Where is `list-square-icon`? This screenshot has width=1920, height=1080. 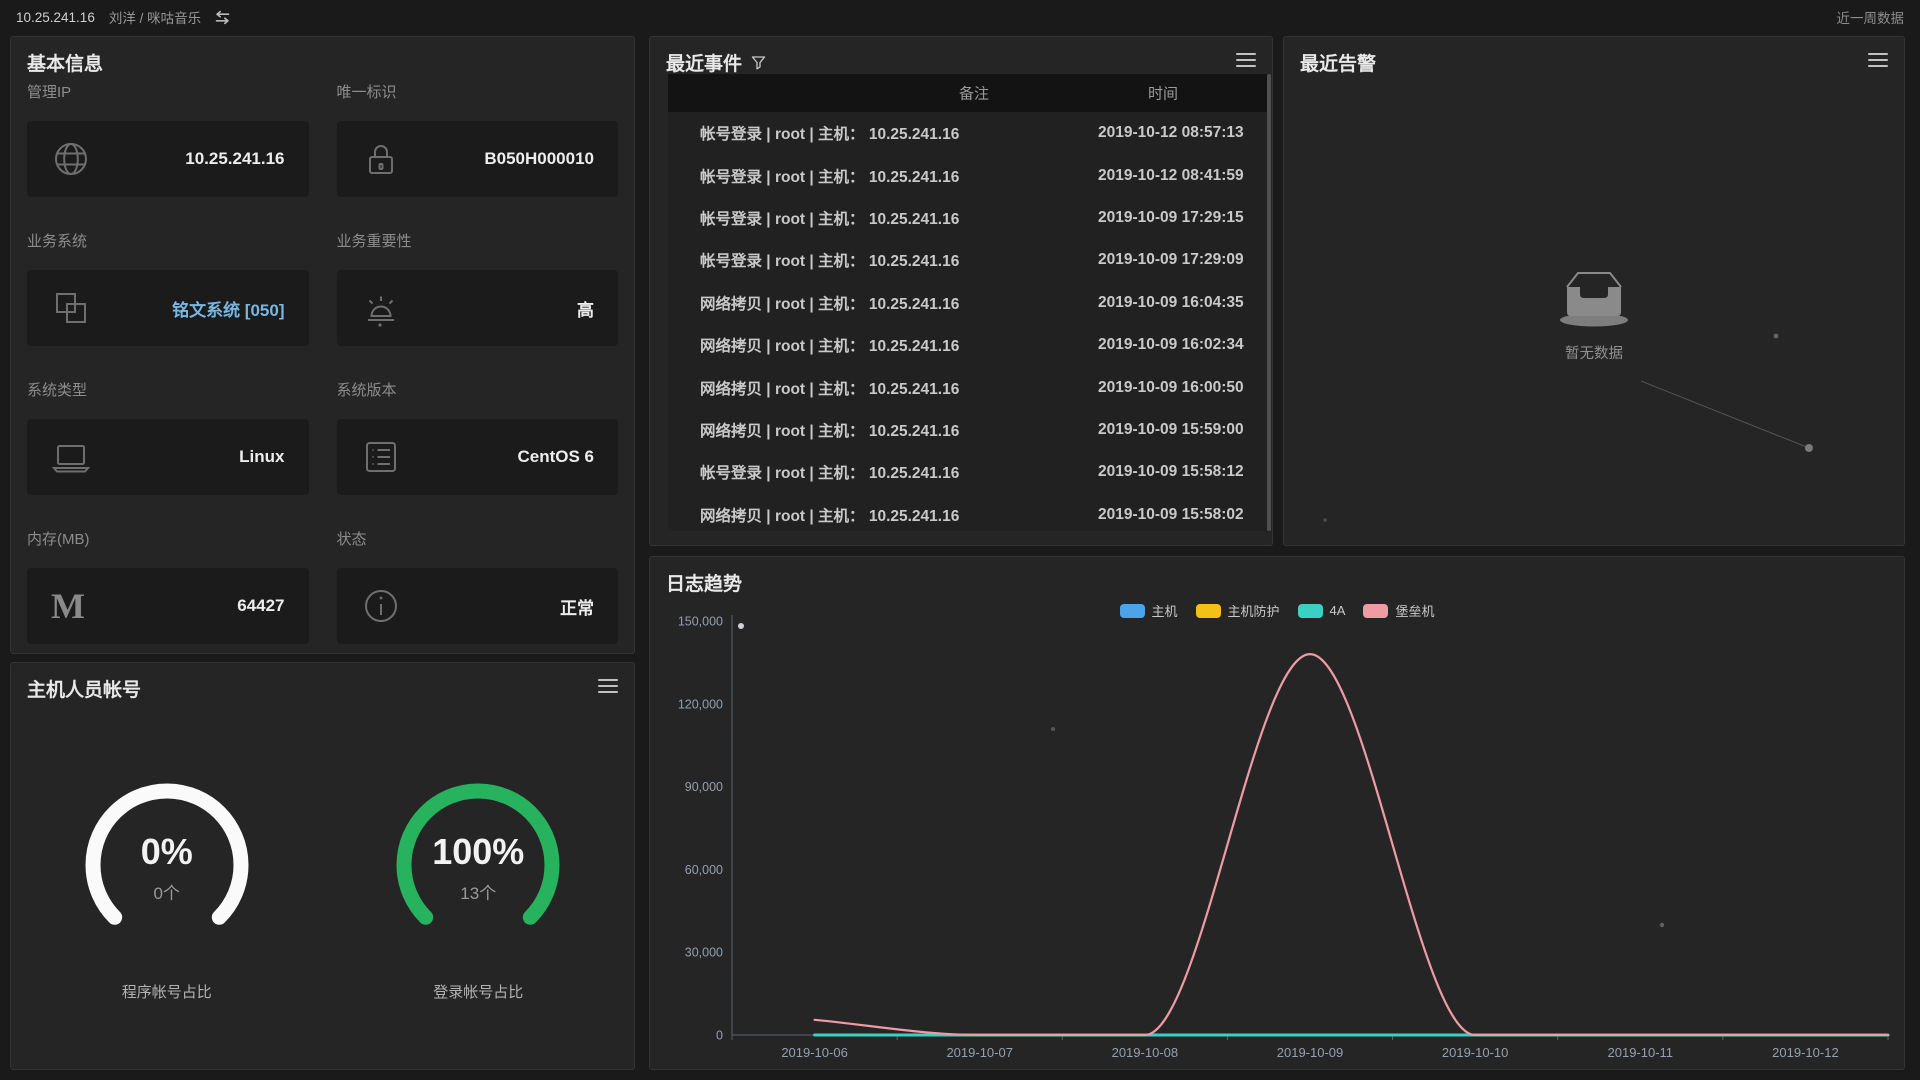 list-square-icon is located at coordinates (381, 457).